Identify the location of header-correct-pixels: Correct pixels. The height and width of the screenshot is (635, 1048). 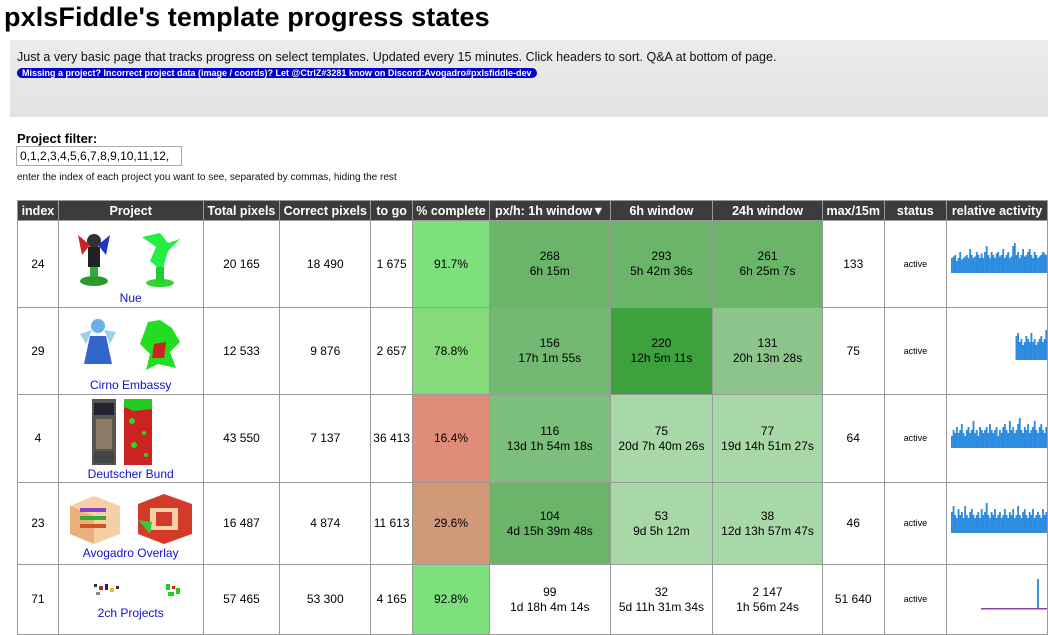
(325, 210).